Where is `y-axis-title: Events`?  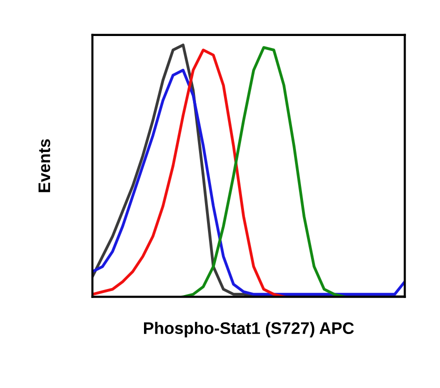 y-axis-title: Events is located at coordinates (44, 165).